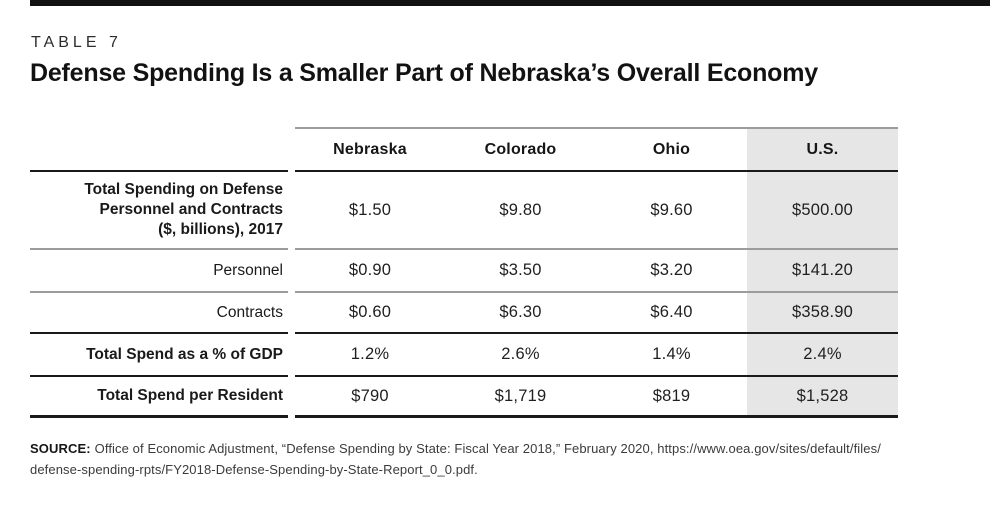 The width and height of the screenshot is (1000, 511). Describe the element at coordinates (370, 353) in the screenshot. I see `cell-value: 1.2%` at that location.